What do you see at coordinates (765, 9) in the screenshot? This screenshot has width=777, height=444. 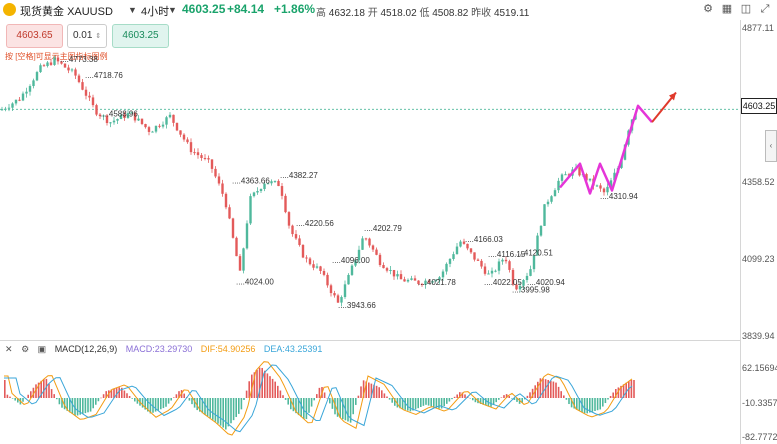 I see `fullscreen-icon: ⤢` at bounding box center [765, 9].